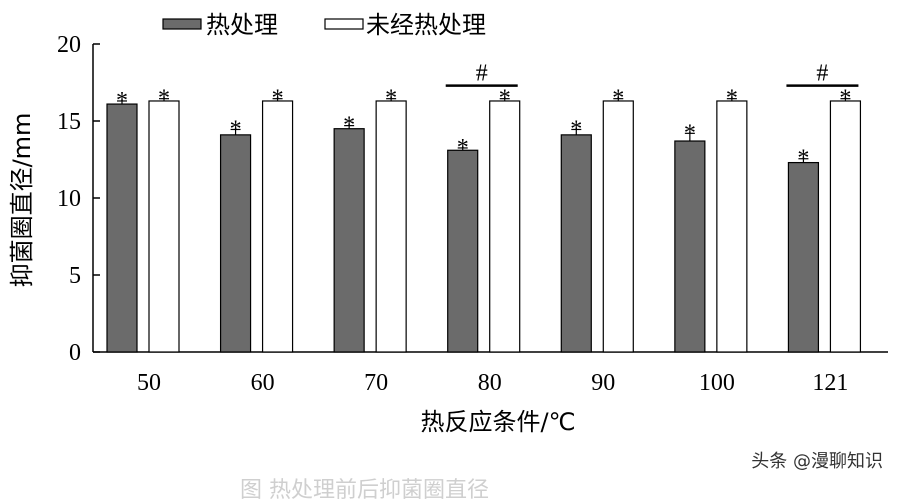  Describe the element at coordinates (497, 422) in the screenshot. I see `x-axis-title: 热反应条件/℃` at that location.